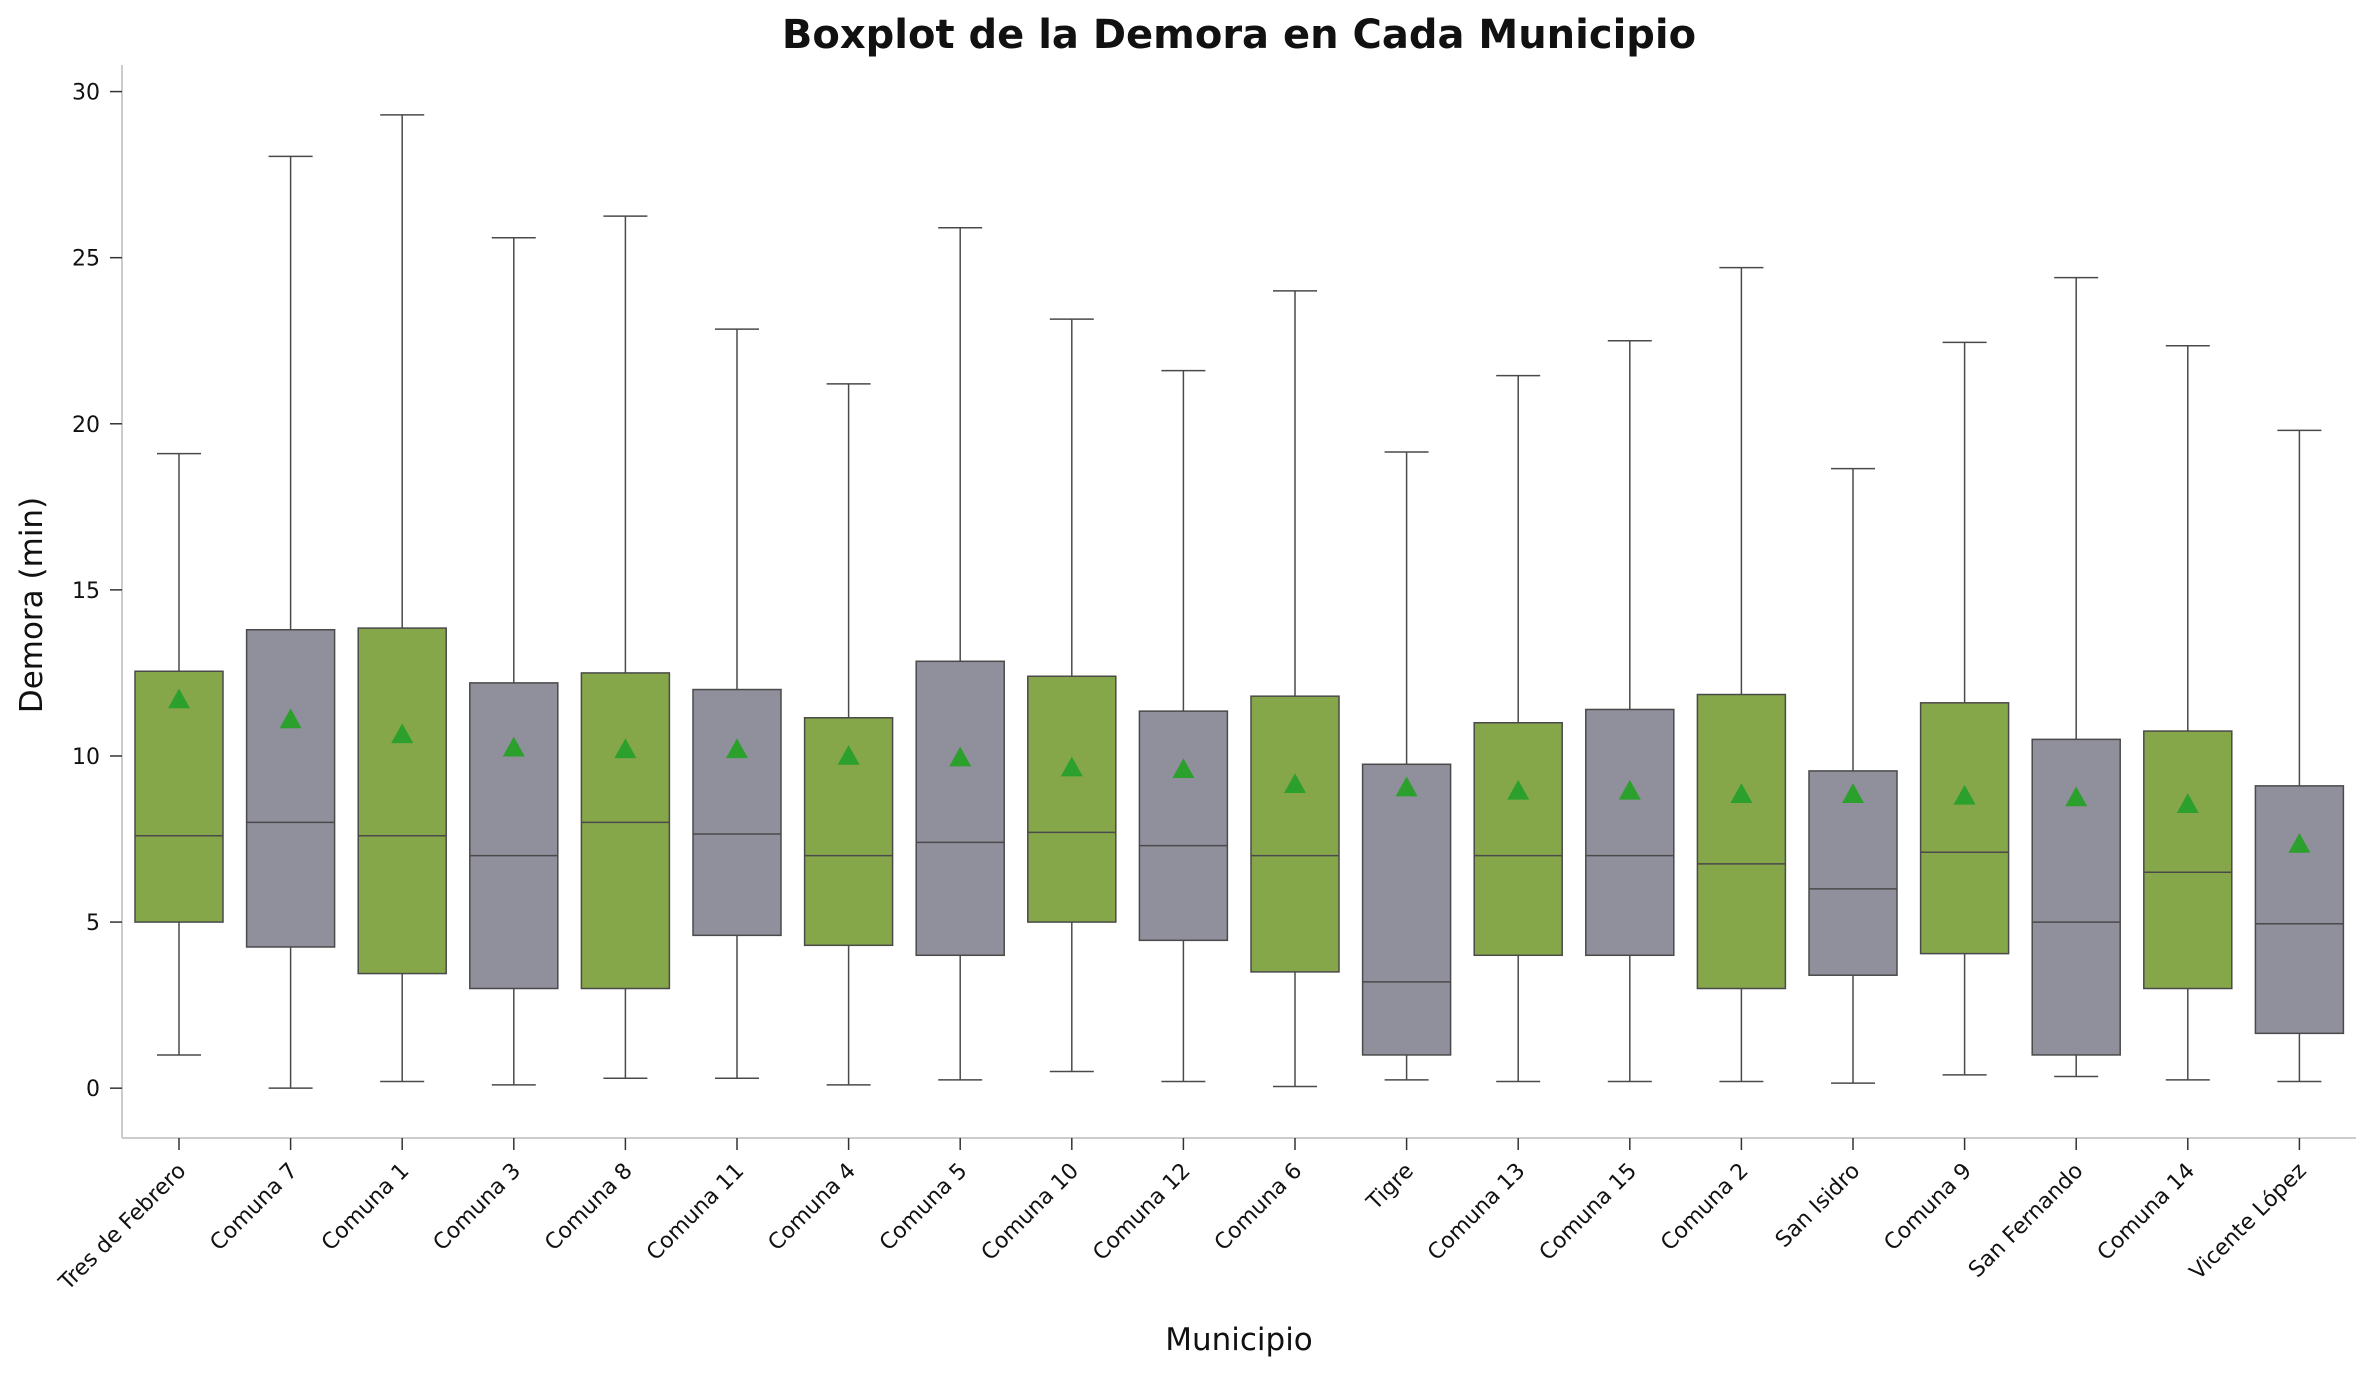 This screenshot has height=1379, width=2369. What do you see at coordinates (93, 1089) in the screenshot?
I see `y-tick-label: 0` at bounding box center [93, 1089].